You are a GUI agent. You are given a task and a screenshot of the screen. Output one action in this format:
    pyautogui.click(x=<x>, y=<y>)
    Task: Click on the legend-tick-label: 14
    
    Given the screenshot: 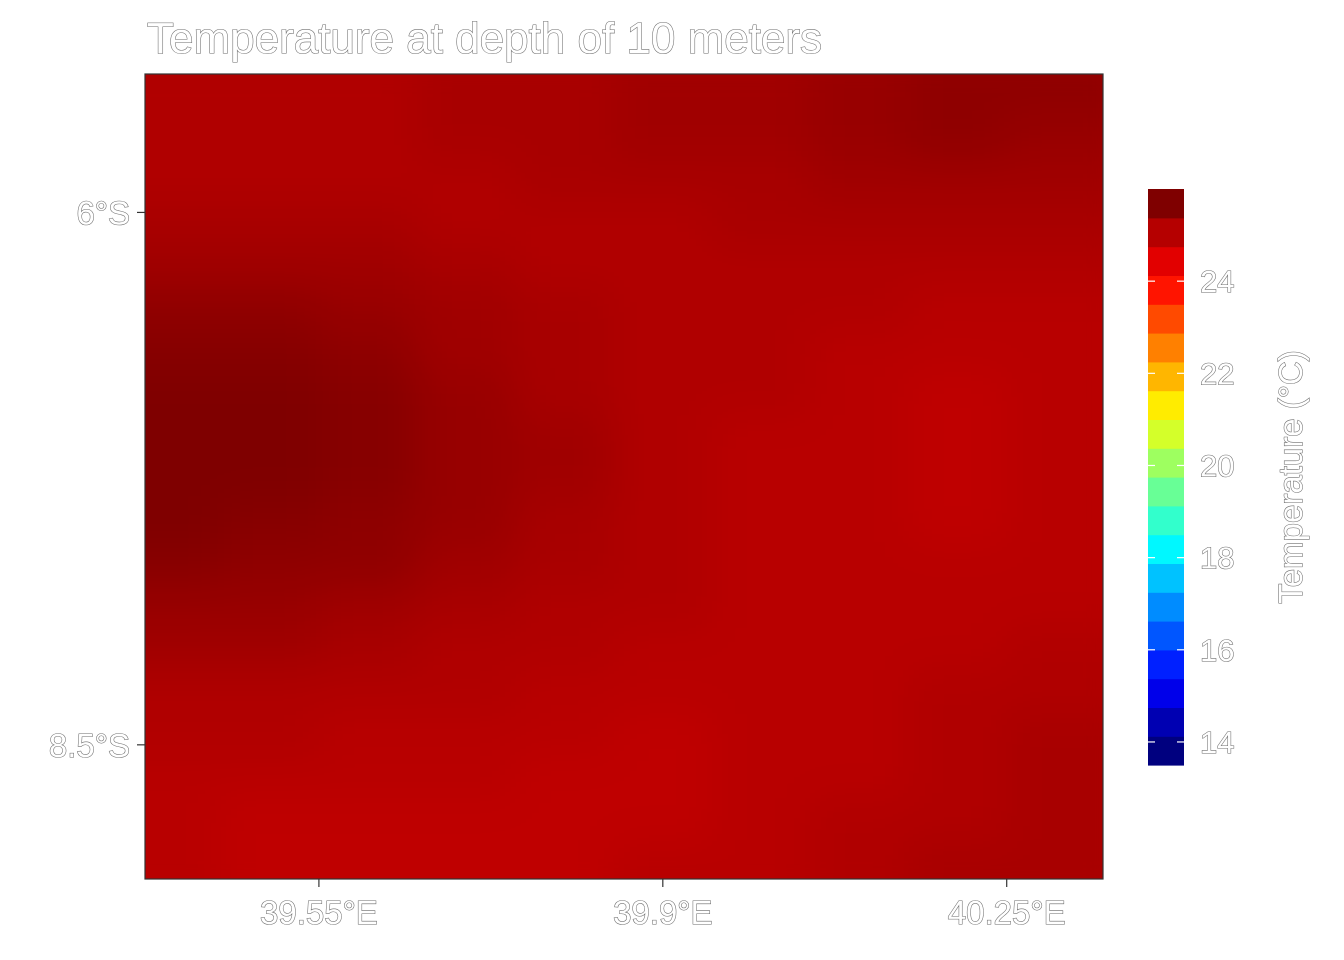 What is the action you would take?
    pyautogui.click(x=1217, y=742)
    